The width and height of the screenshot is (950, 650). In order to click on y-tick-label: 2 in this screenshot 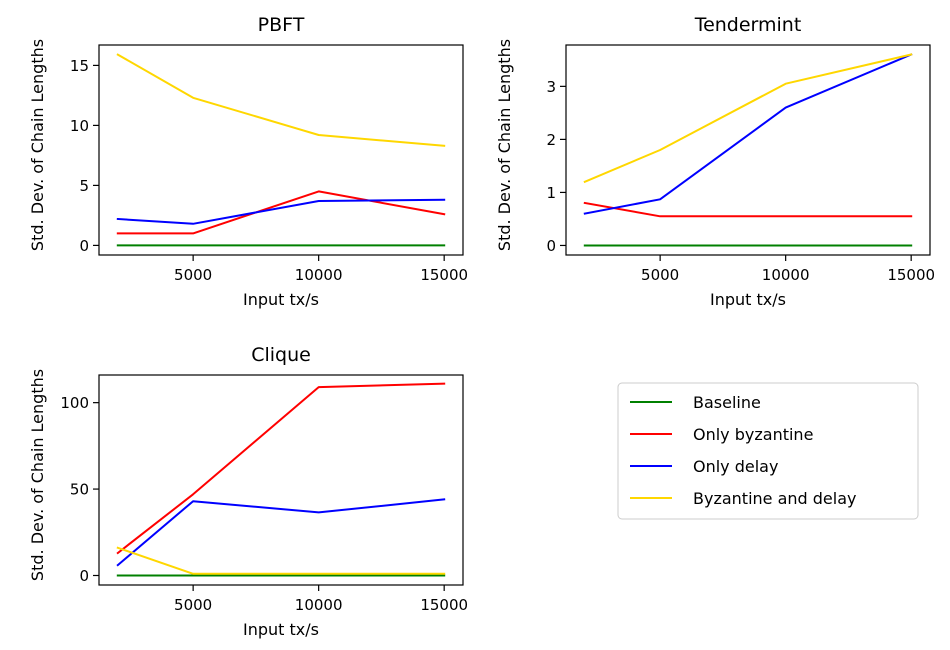, I will do `click(551, 140)`.